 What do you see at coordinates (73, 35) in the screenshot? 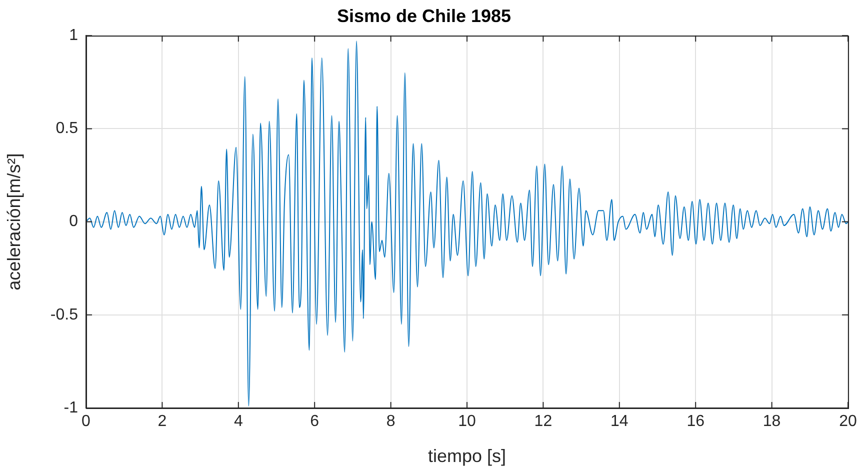
I see `y-tick-label: 1` at bounding box center [73, 35].